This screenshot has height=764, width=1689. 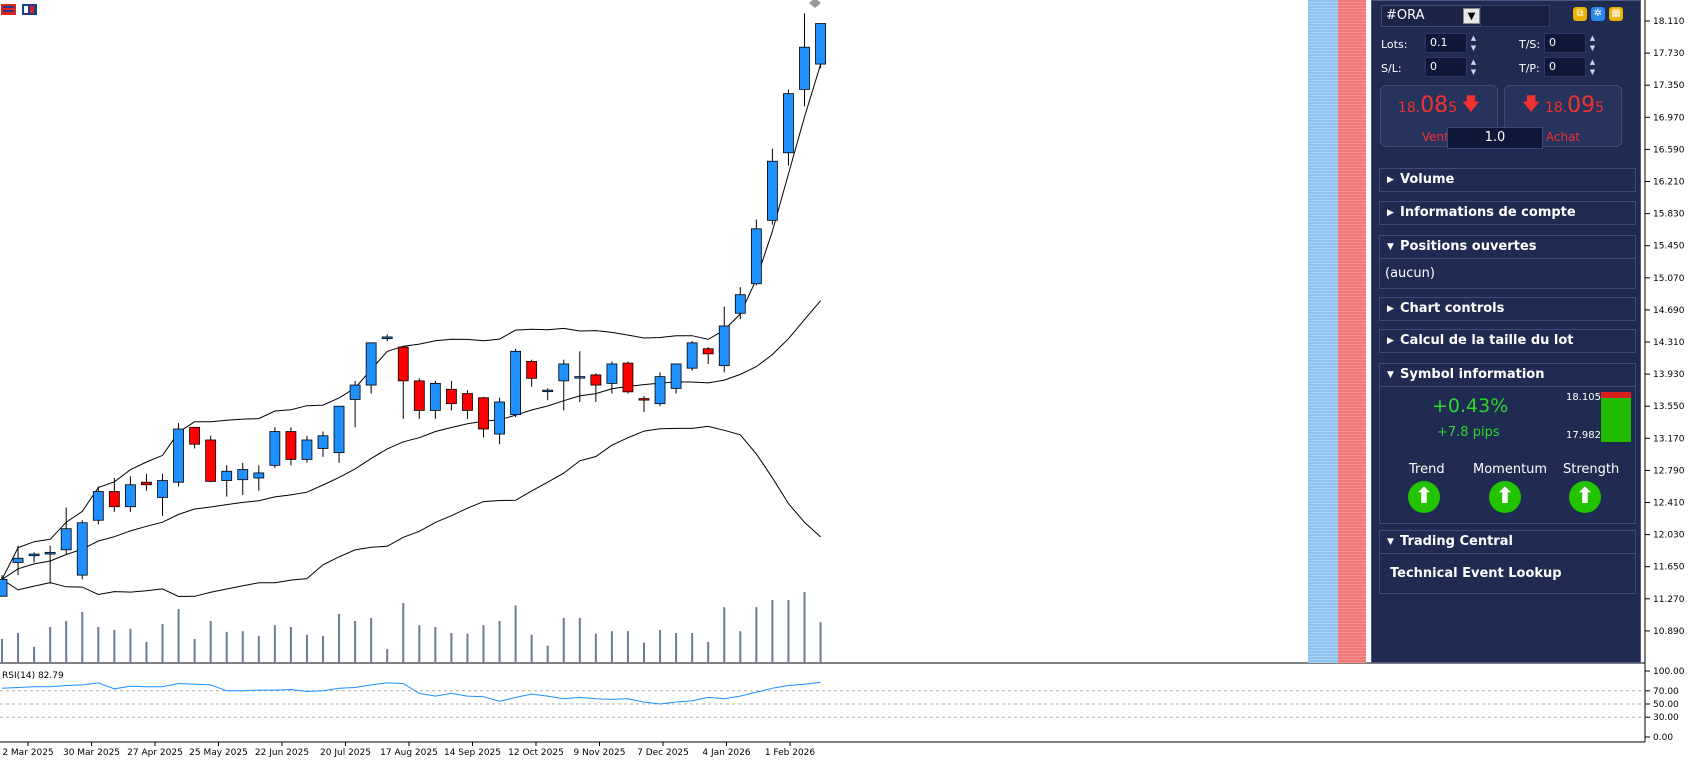 I want to click on x-tick-label: 17 Aug 2025, so click(x=409, y=753).